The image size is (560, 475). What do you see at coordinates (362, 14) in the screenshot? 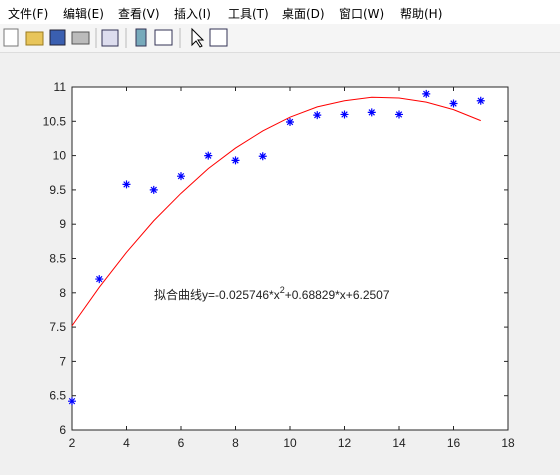
I see `menu-item: 窗口(W)` at bounding box center [362, 14].